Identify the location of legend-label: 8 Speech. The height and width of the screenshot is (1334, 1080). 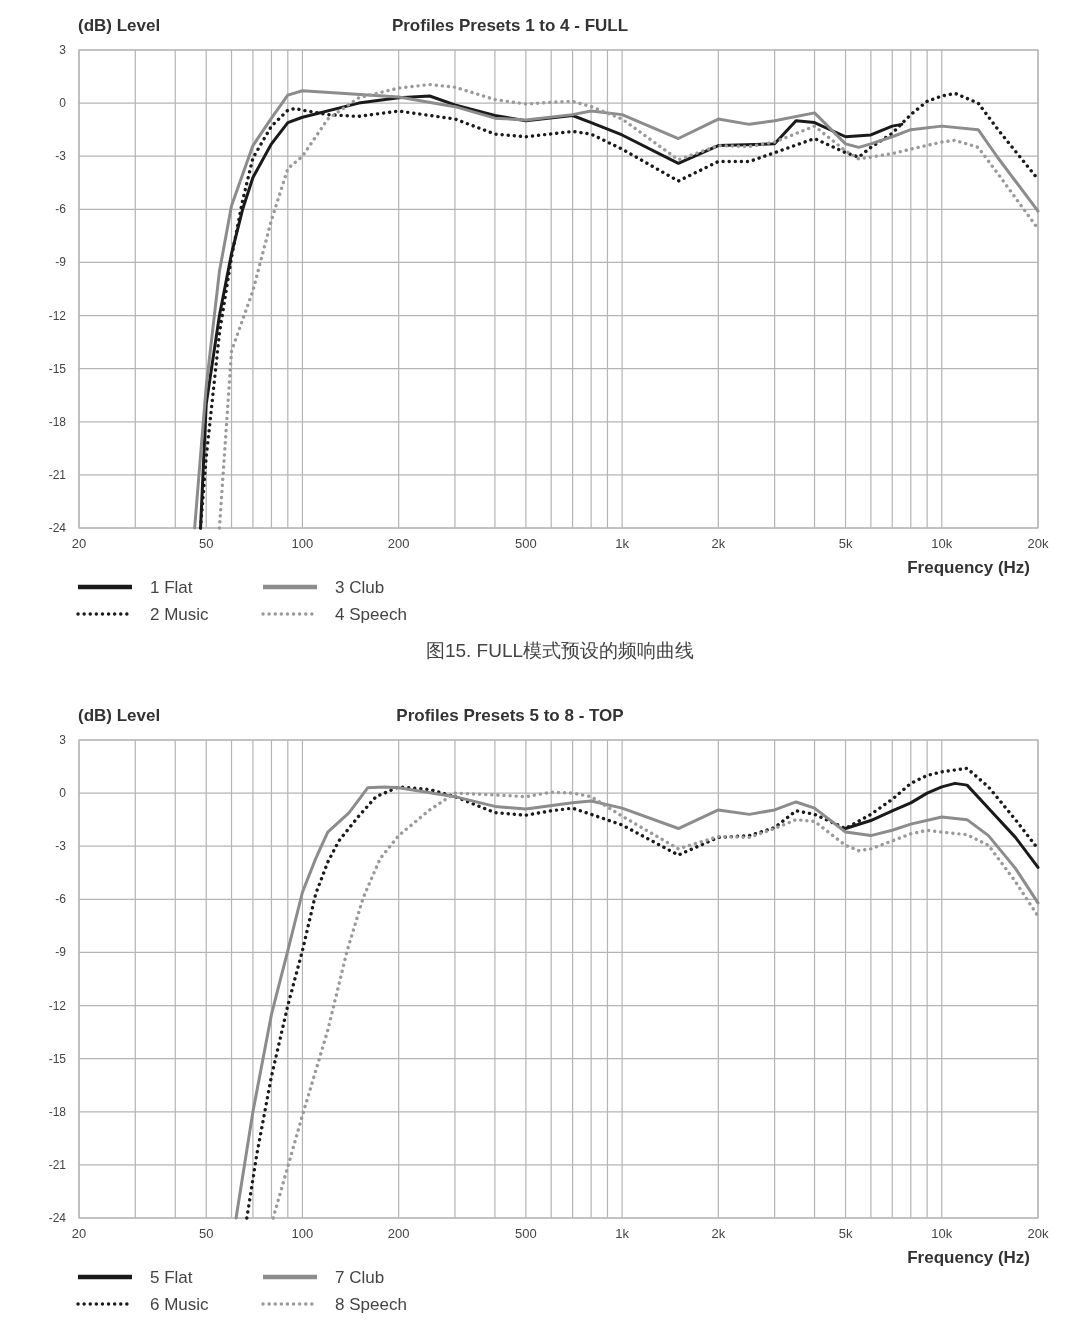
(371, 1304).